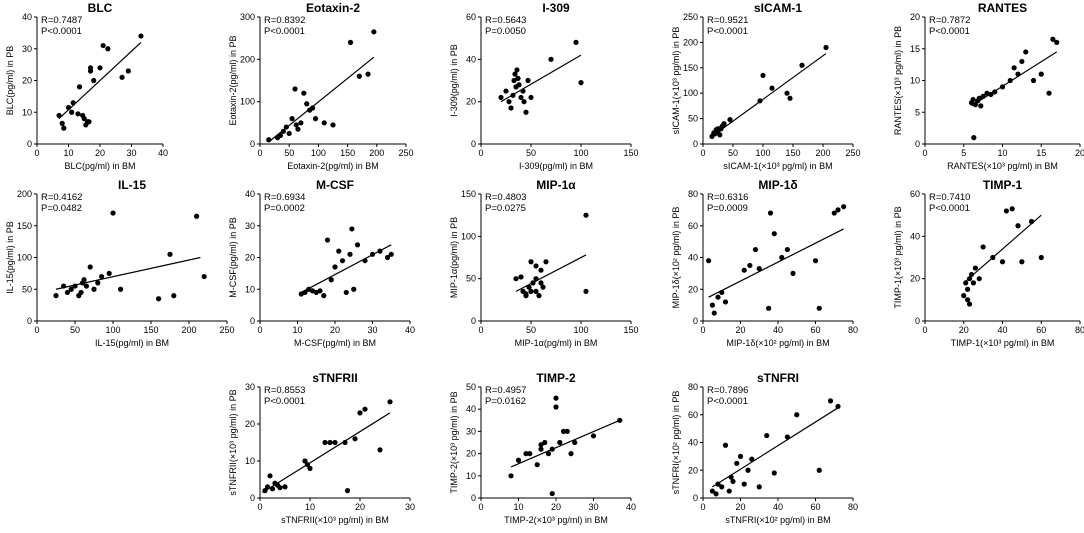 This screenshot has width=1084, height=533. What do you see at coordinates (964, 330) in the screenshot?
I see `timp-1-x-tick-label: 20` at bounding box center [964, 330].